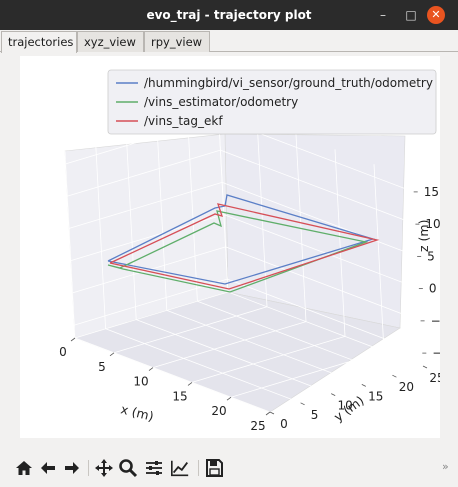 This screenshot has height=487, width=458. Describe the element at coordinates (63, 352) in the screenshot. I see `x-tick-label: 0` at that location.